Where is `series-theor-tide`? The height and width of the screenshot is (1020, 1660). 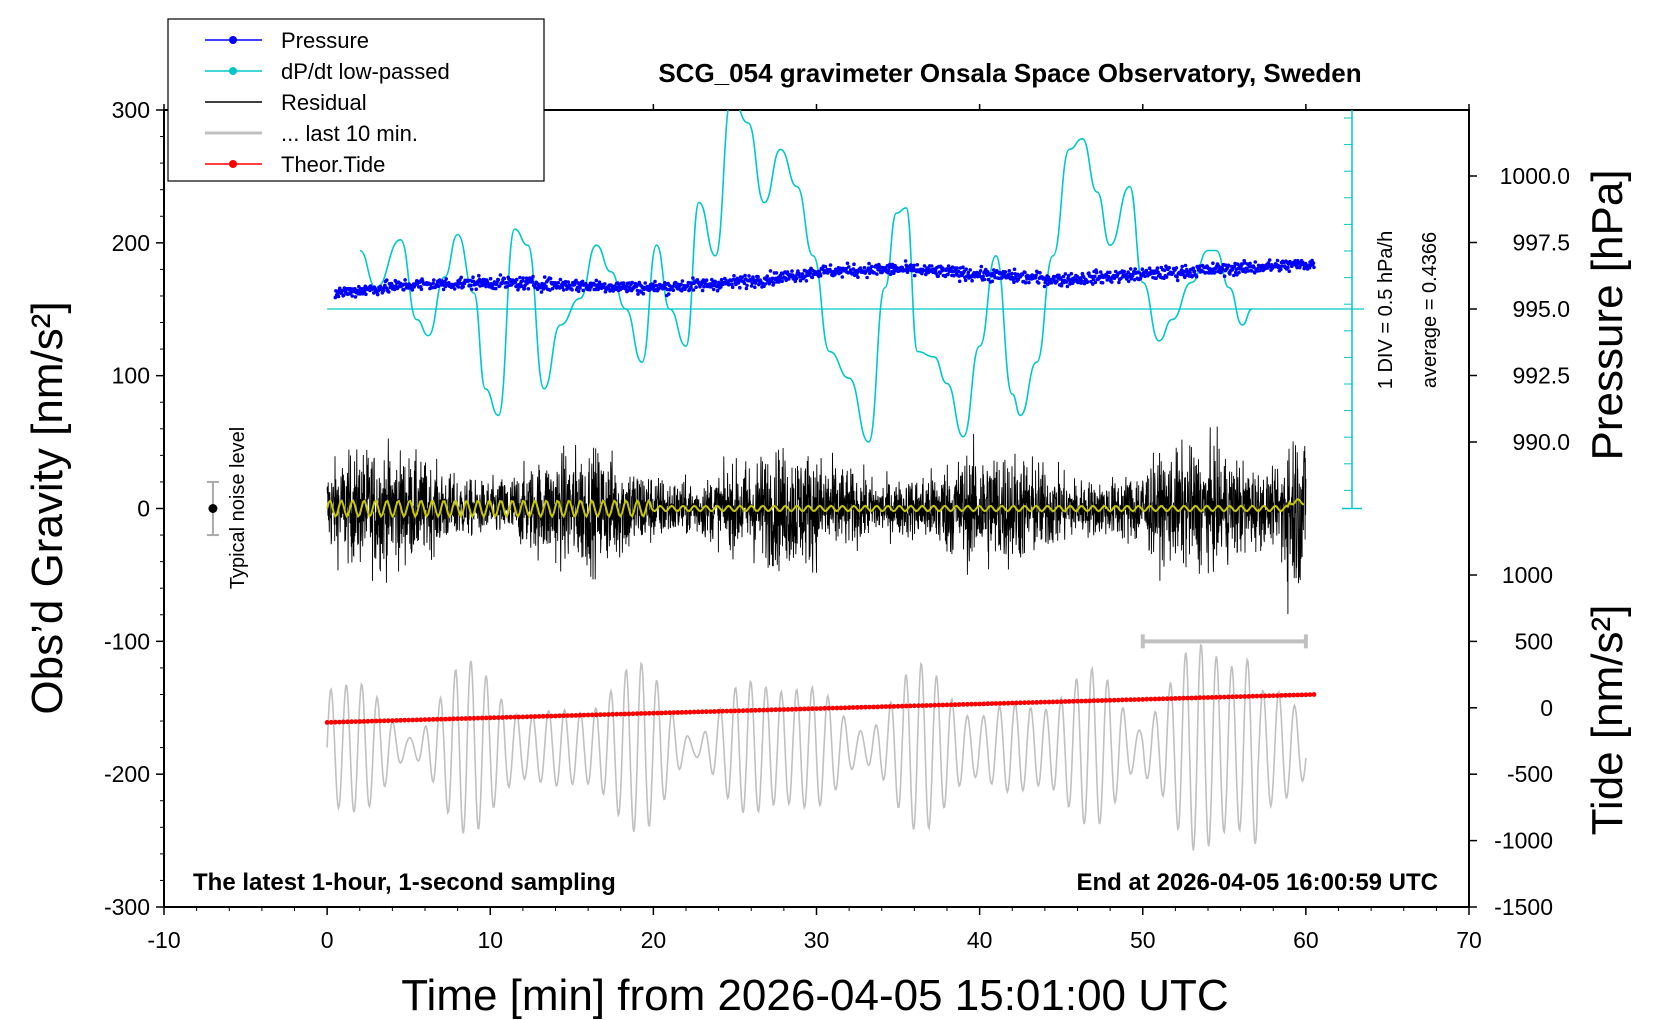
series-theor-tide is located at coordinates (820, 708).